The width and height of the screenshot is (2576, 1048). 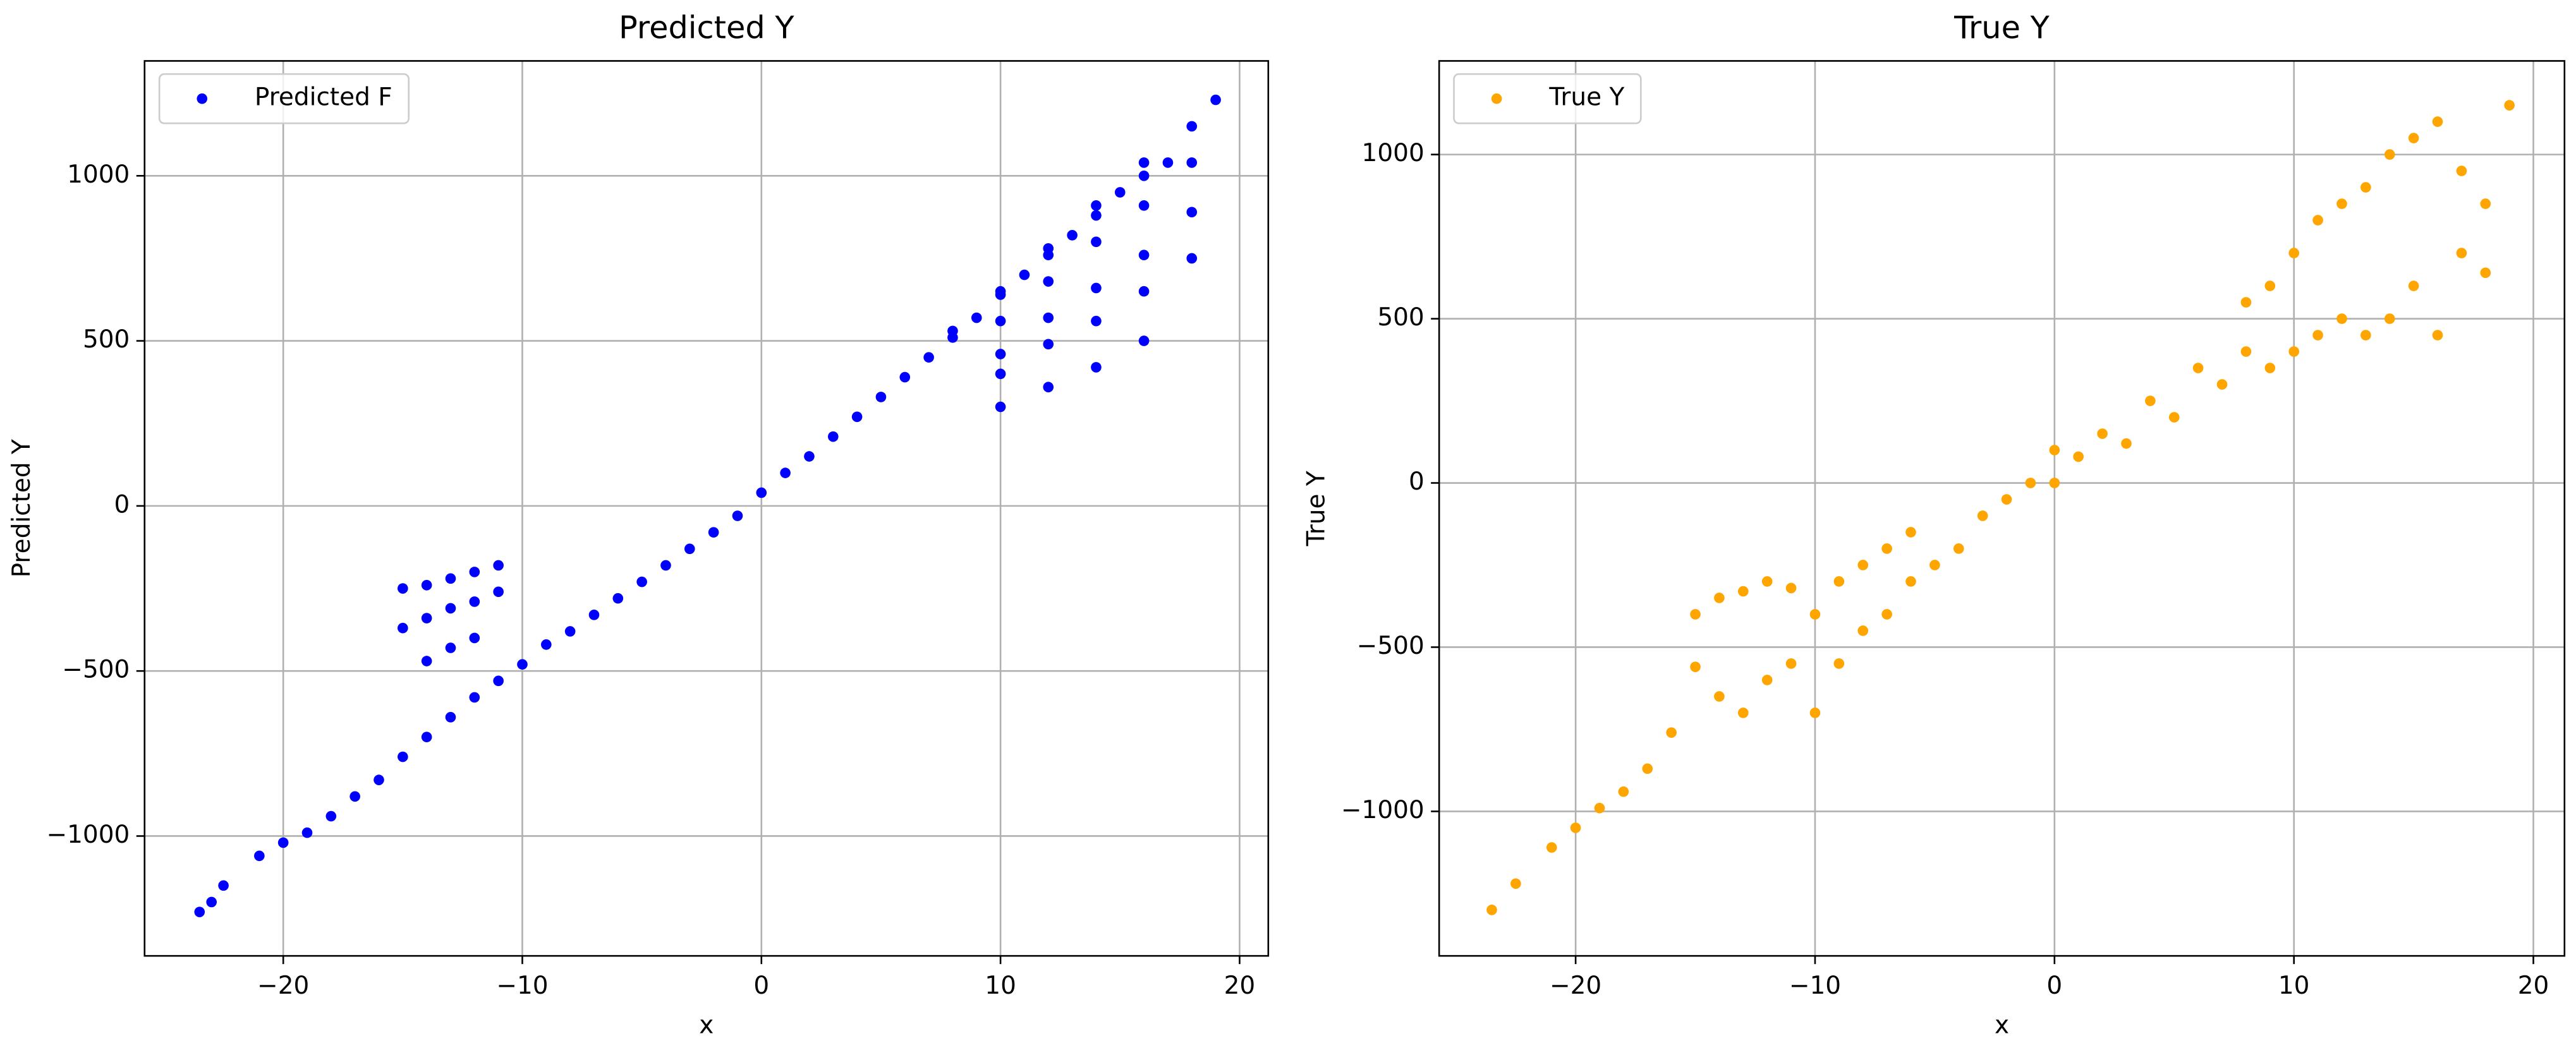 I want to click on x-axis-label: x, so click(x=2002, y=1025).